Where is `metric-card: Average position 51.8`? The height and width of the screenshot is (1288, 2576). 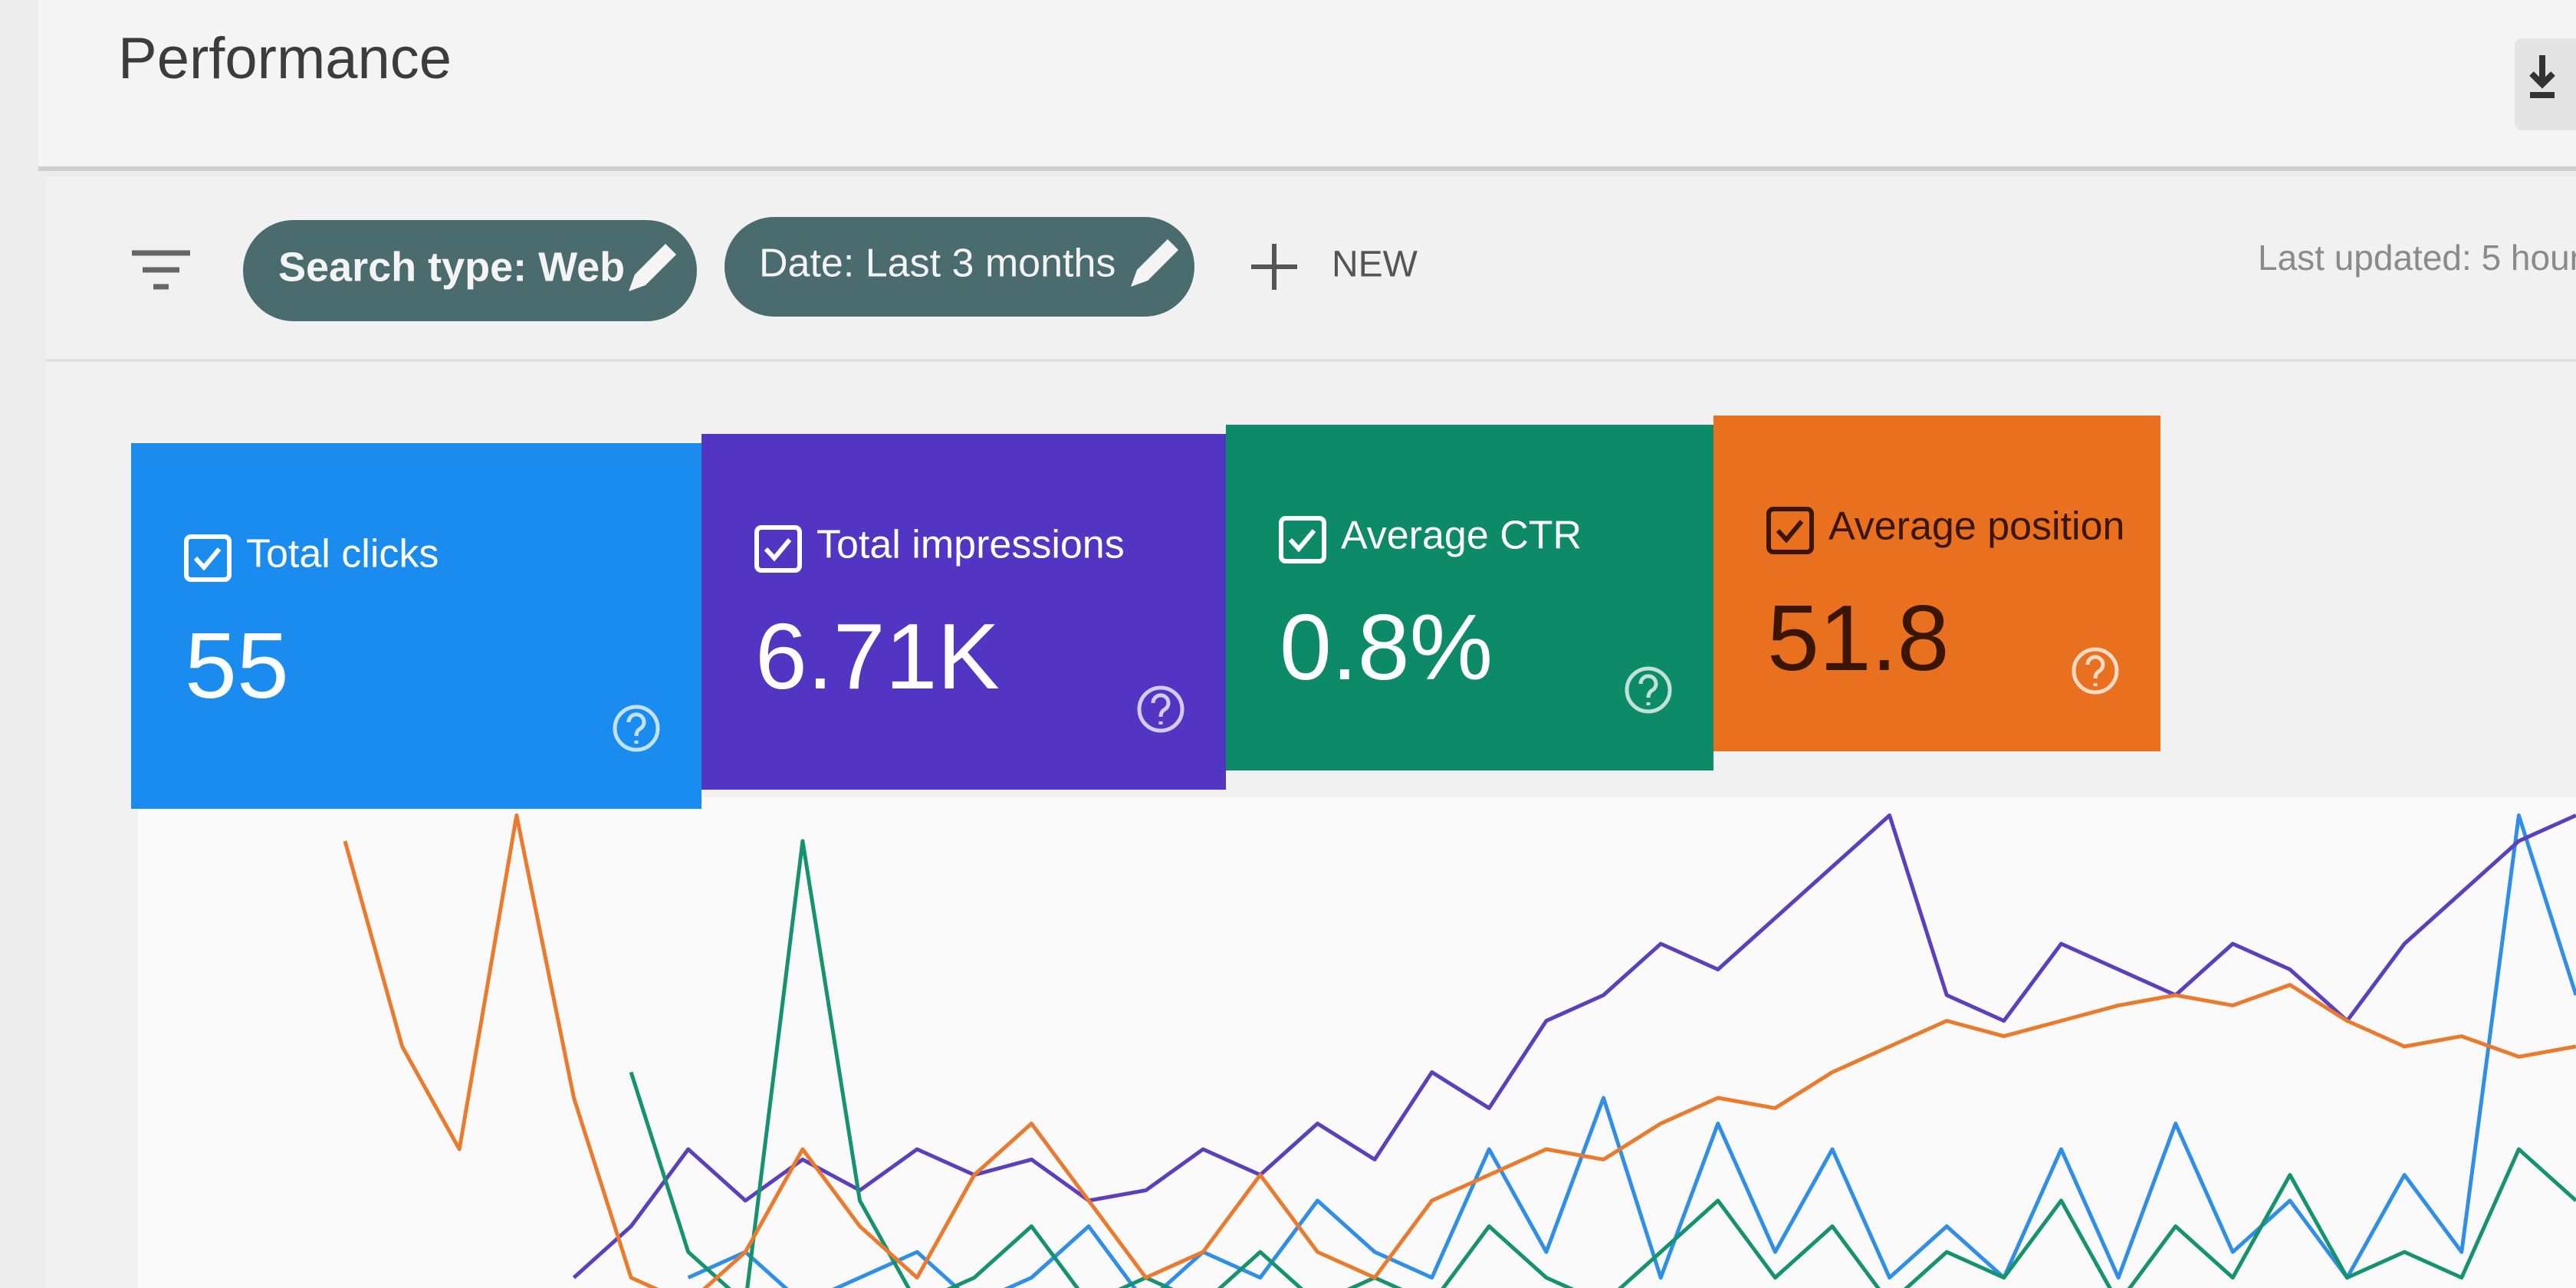
metric-card: Average position 51.8 is located at coordinates (1937, 583).